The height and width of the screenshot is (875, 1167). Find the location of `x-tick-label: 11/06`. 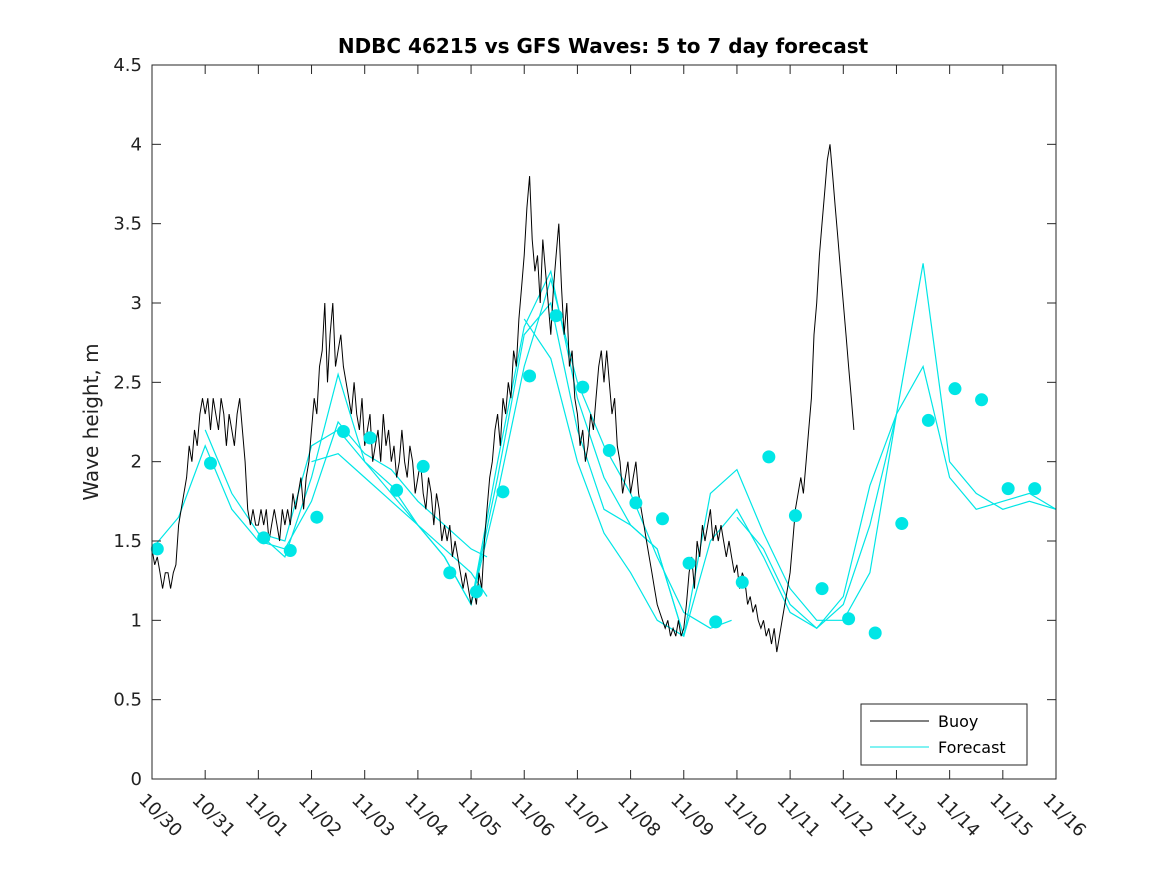

x-tick-label: 11/06 is located at coordinates (533, 816).